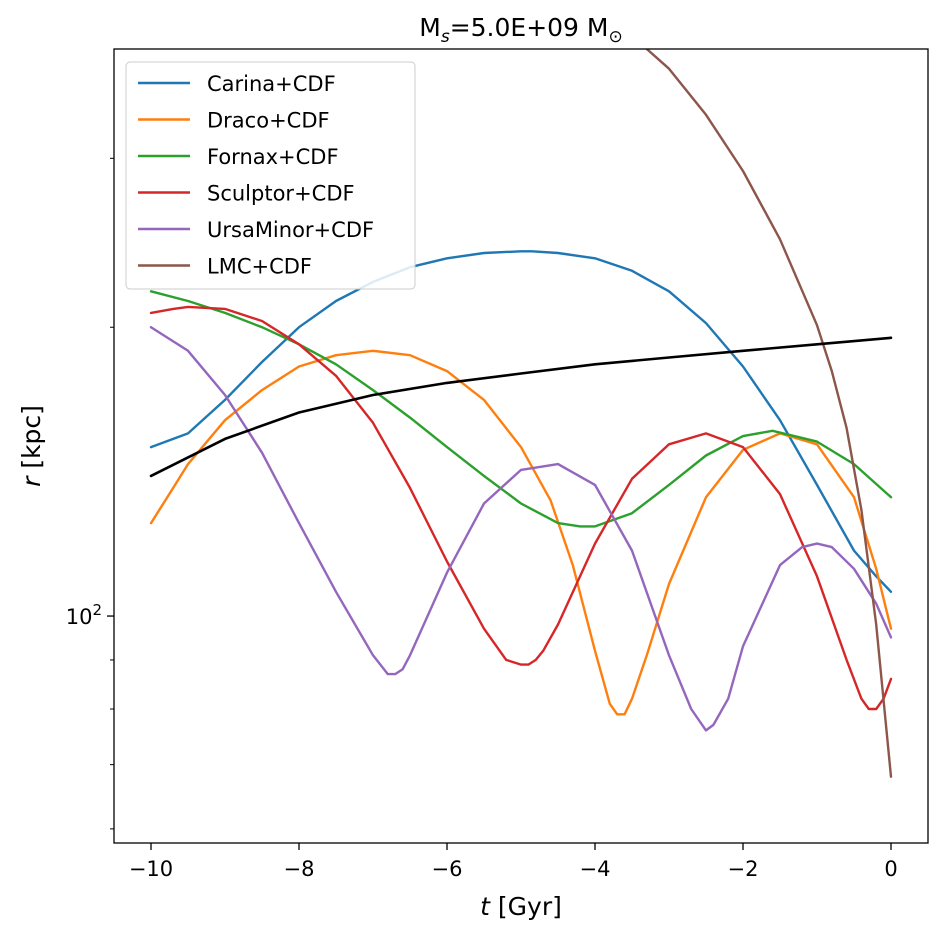  What do you see at coordinates (447, 869) in the screenshot?
I see `x-tick-label: −6` at bounding box center [447, 869].